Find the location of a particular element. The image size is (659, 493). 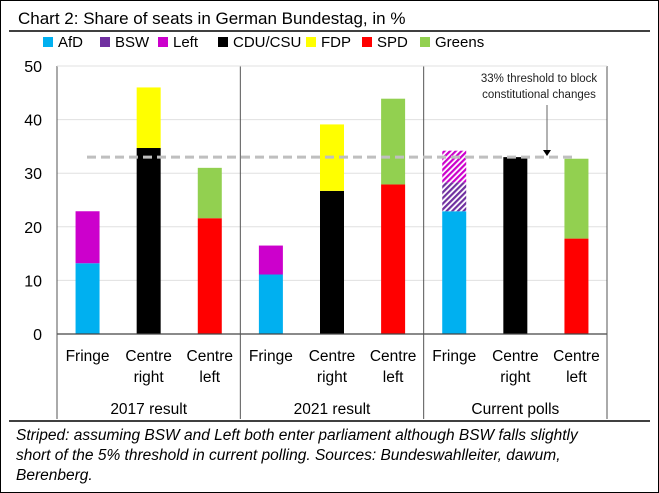

legend-swatch-bsw is located at coordinates (105, 42).